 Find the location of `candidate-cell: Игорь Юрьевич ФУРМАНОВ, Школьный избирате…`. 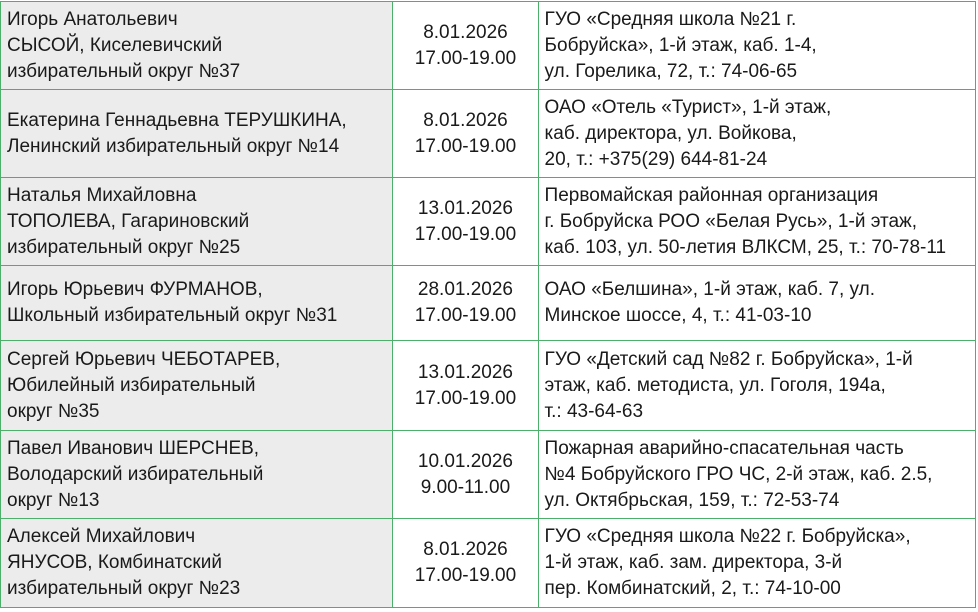

candidate-cell: Игорь Юрьевич ФУРМАНОВ, Школьный избирате… is located at coordinates (197, 303).